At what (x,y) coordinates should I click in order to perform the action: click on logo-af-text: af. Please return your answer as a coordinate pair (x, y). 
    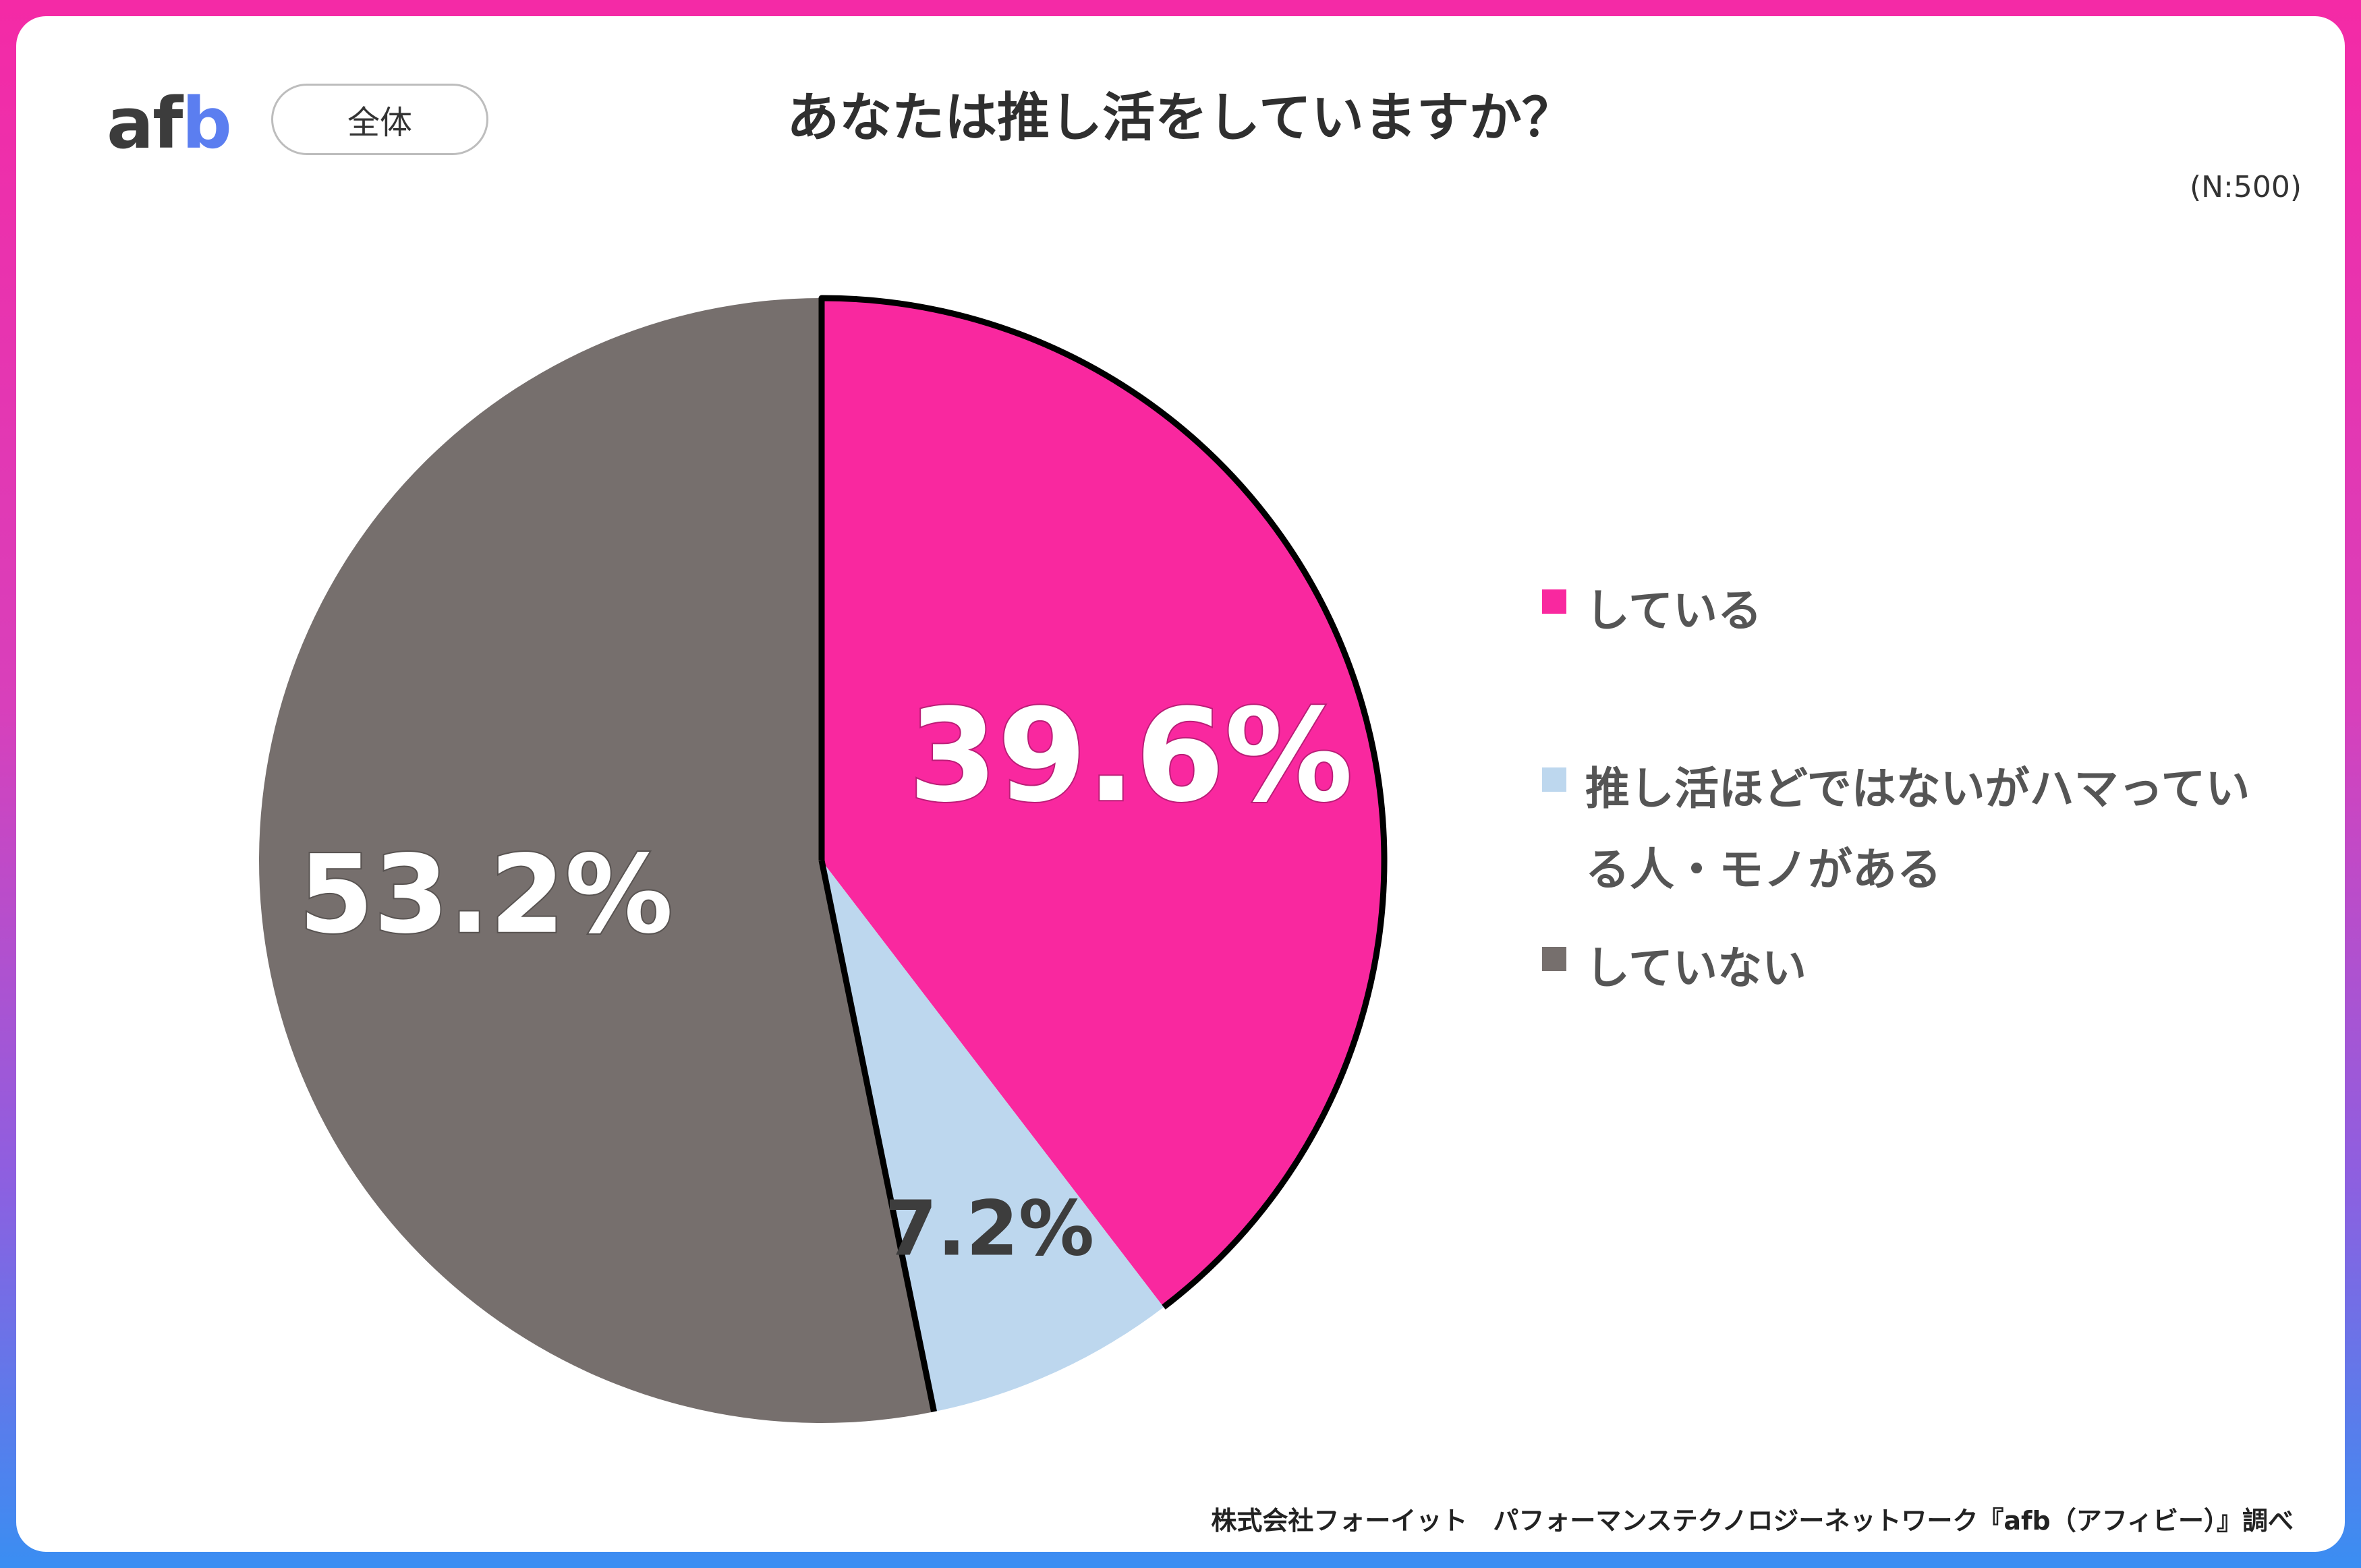
    Looking at the image, I should click on (145, 123).